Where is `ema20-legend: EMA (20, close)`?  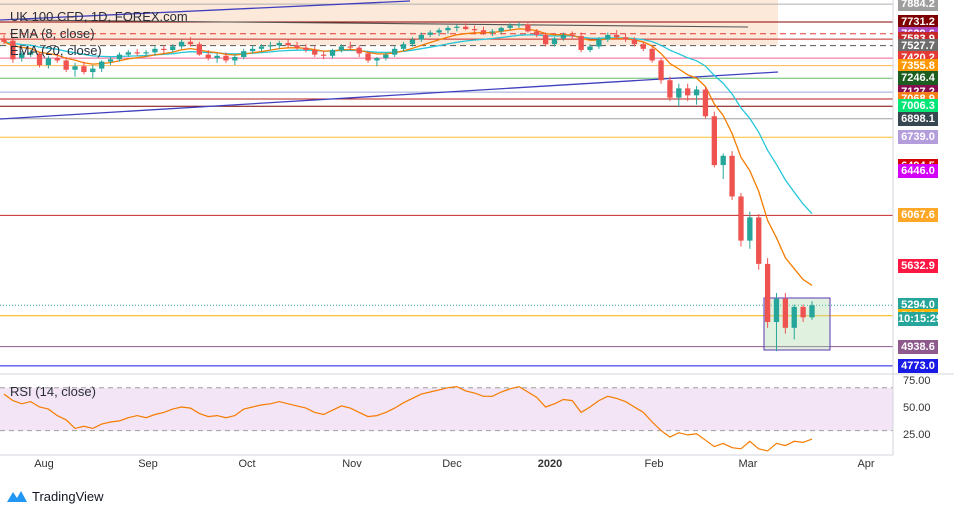
ema20-legend: EMA (20, close) is located at coordinates (56, 50).